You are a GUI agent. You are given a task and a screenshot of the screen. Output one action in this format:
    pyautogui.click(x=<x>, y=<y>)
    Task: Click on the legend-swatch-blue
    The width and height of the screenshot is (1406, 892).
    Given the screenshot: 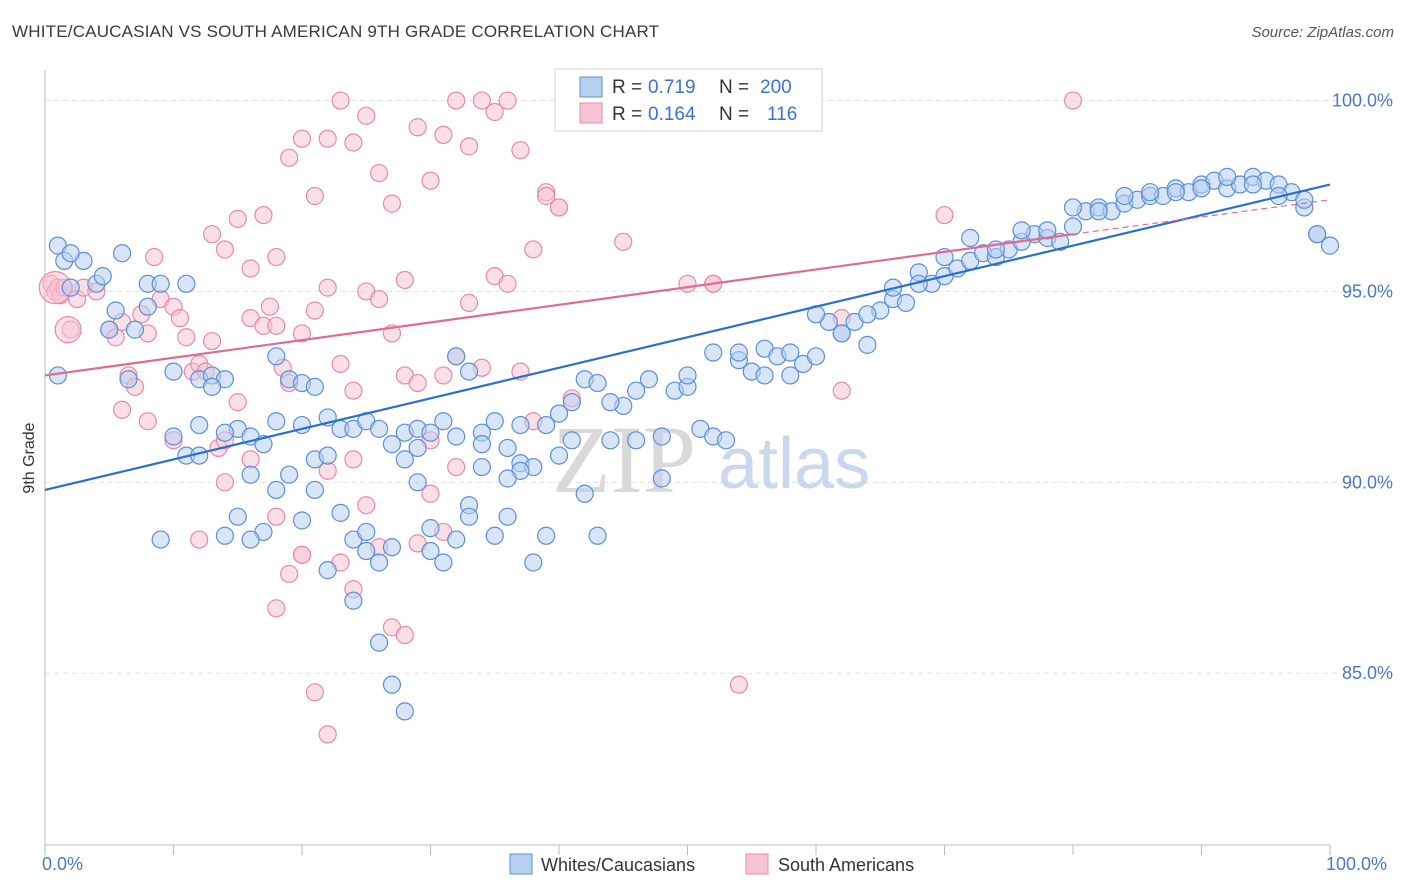 What is the action you would take?
    pyautogui.click(x=591, y=87)
    